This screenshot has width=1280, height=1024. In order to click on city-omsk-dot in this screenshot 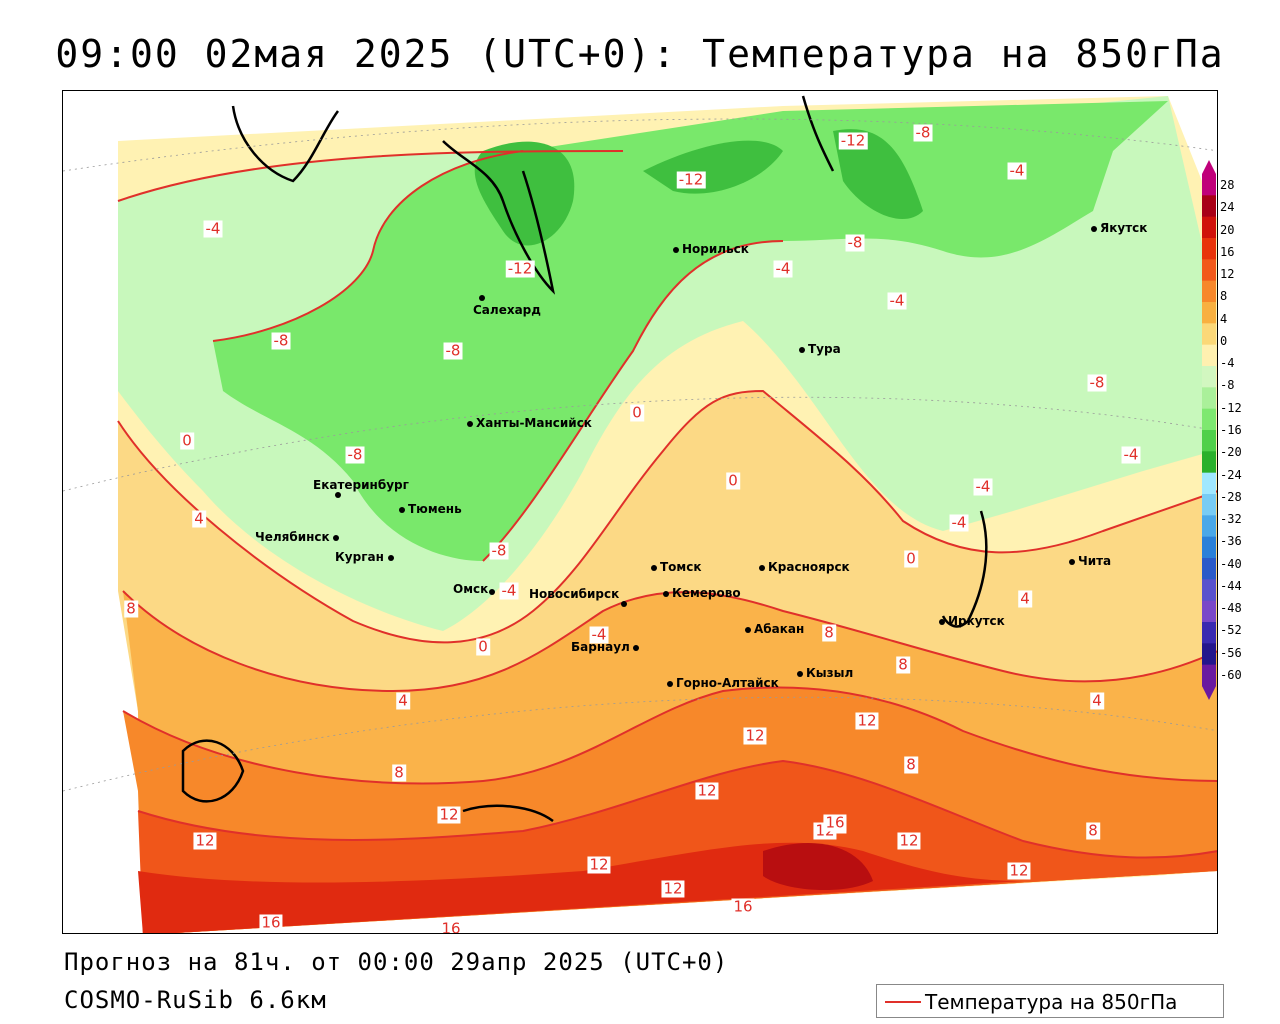, I will do `click(493, 591)`.